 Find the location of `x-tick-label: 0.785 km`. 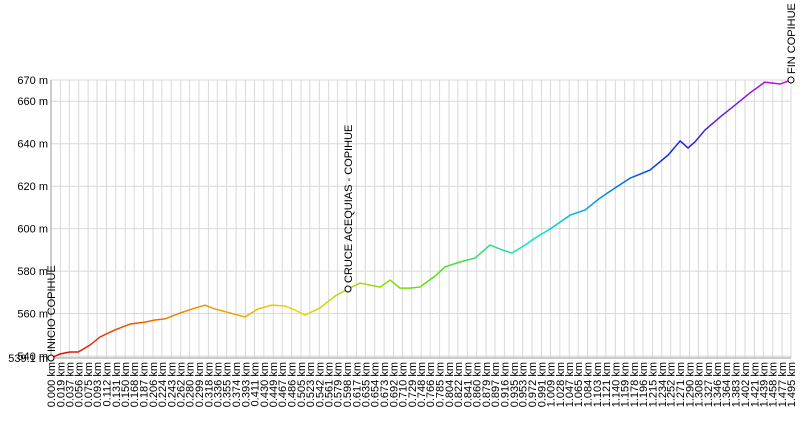

x-tick-label: 0.785 km is located at coordinates (441, 384).